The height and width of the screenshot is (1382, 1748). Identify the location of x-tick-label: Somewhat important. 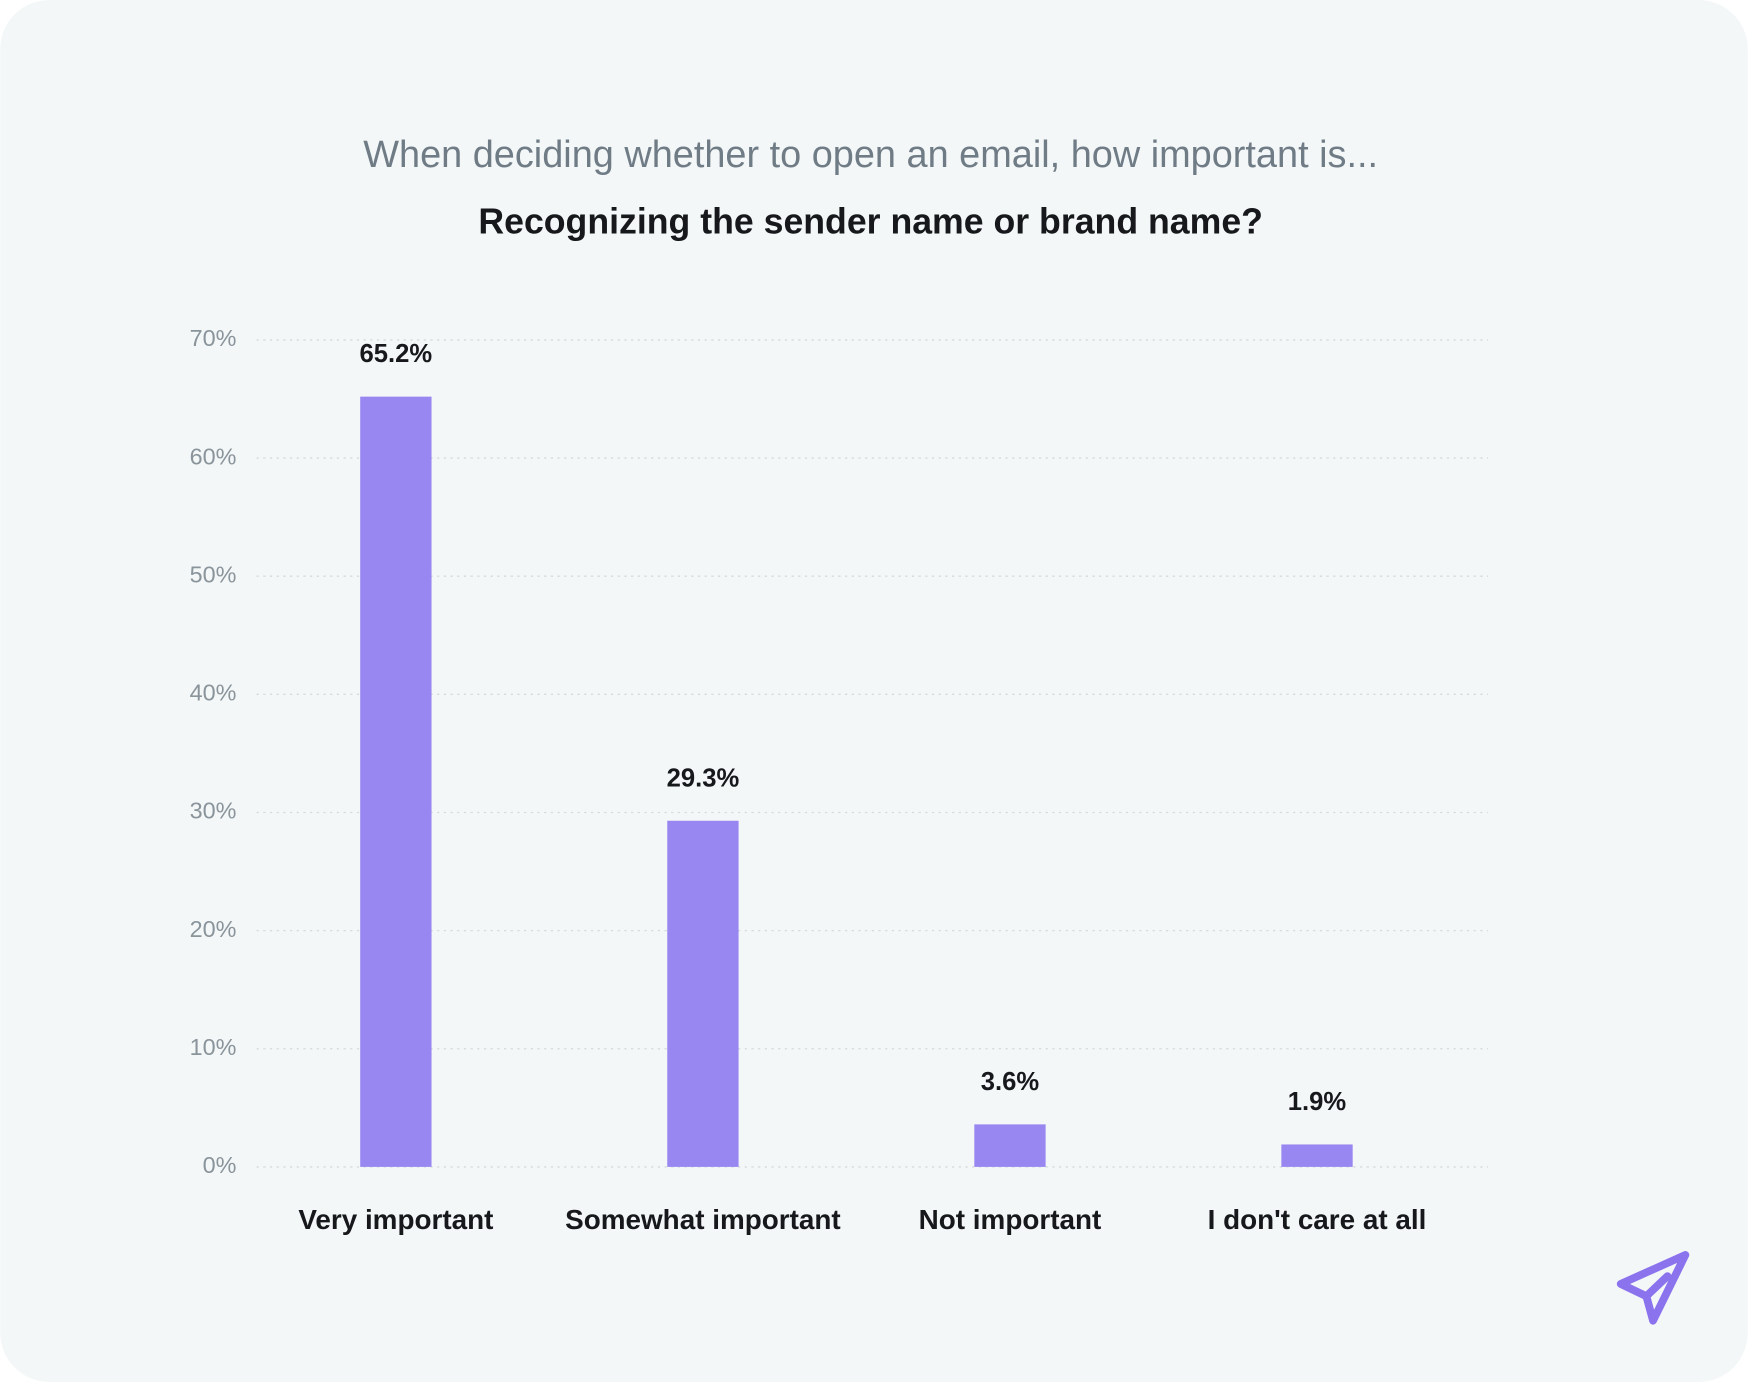
(703, 1219).